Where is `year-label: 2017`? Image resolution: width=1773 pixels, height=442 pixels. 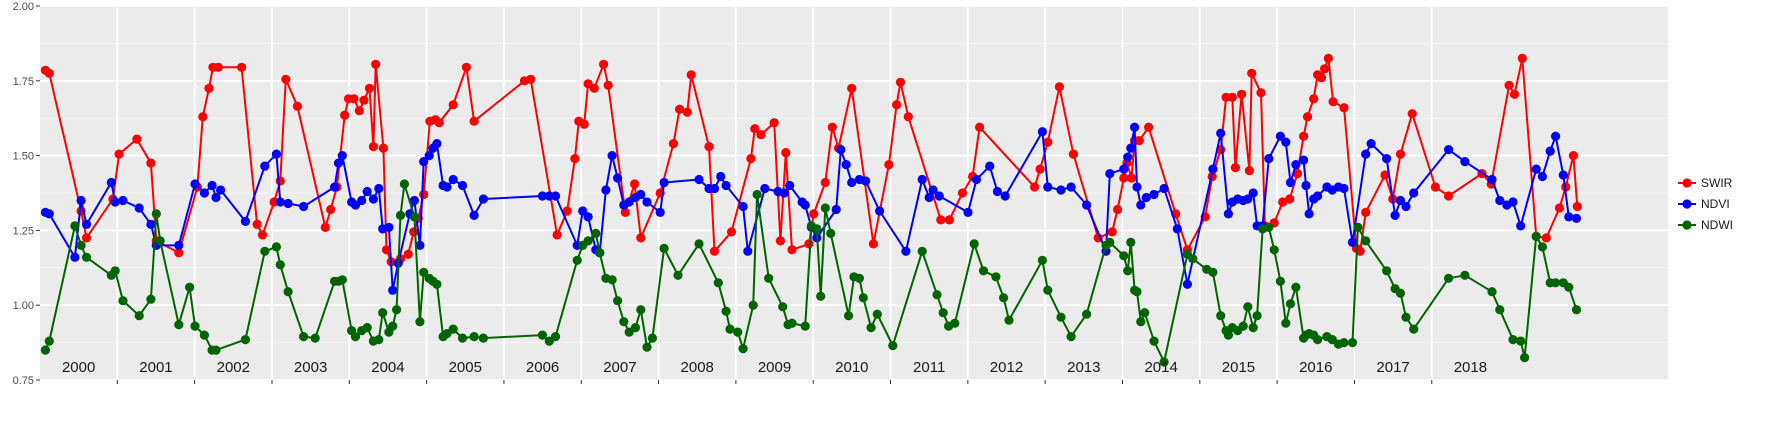
year-label: 2017 is located at coordinates (1392, 367).